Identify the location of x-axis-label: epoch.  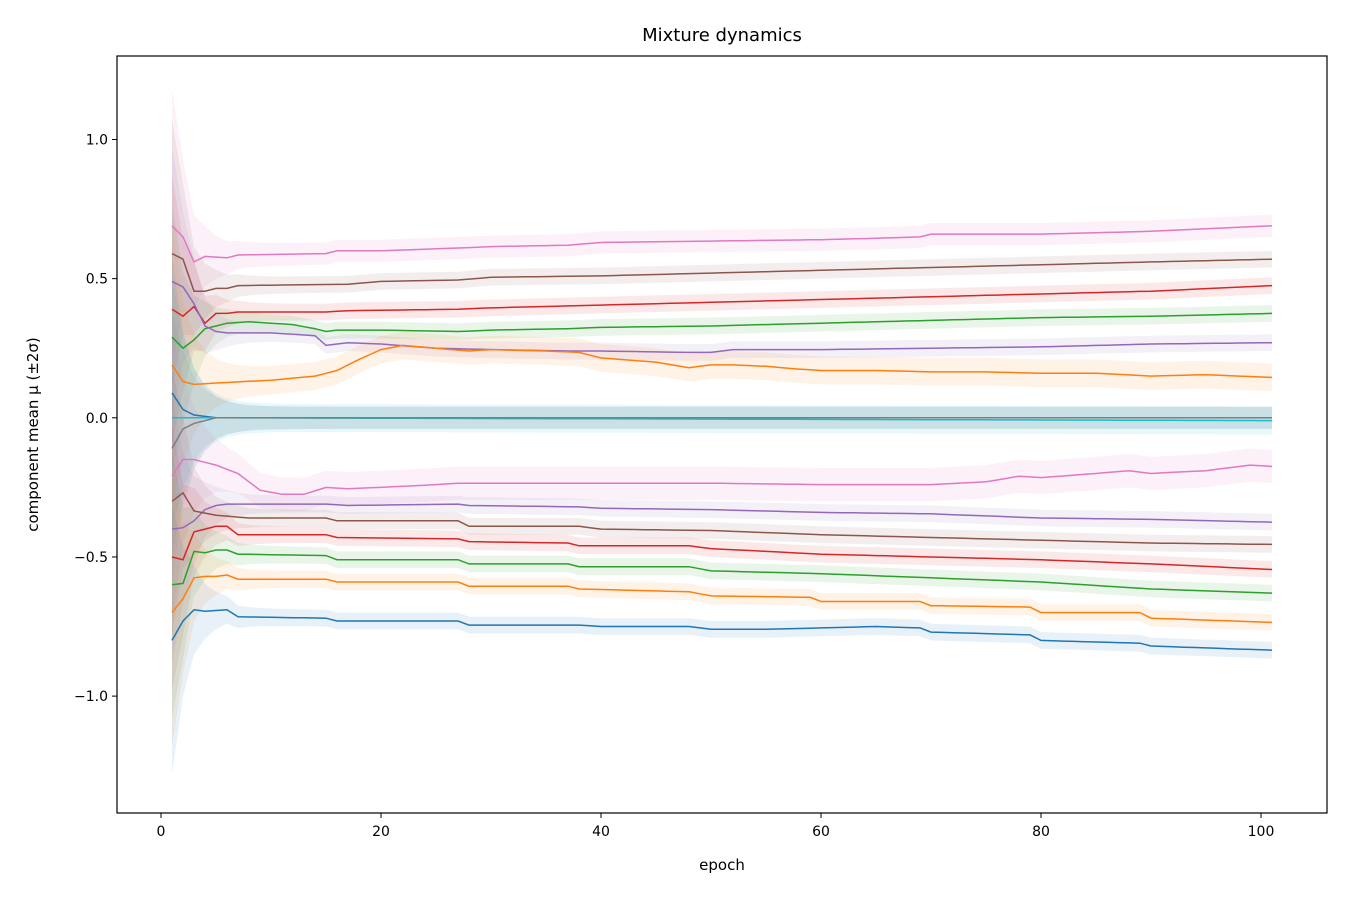
(722, 865).